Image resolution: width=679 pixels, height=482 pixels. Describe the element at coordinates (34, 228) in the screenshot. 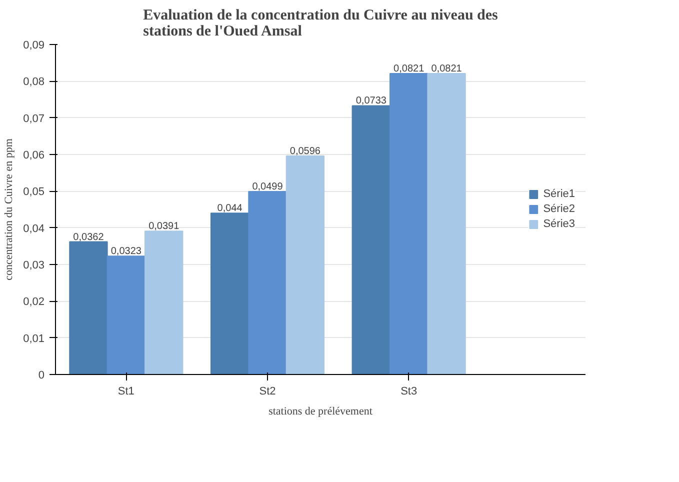

I see `y-tick-label: 0,04` at that location.